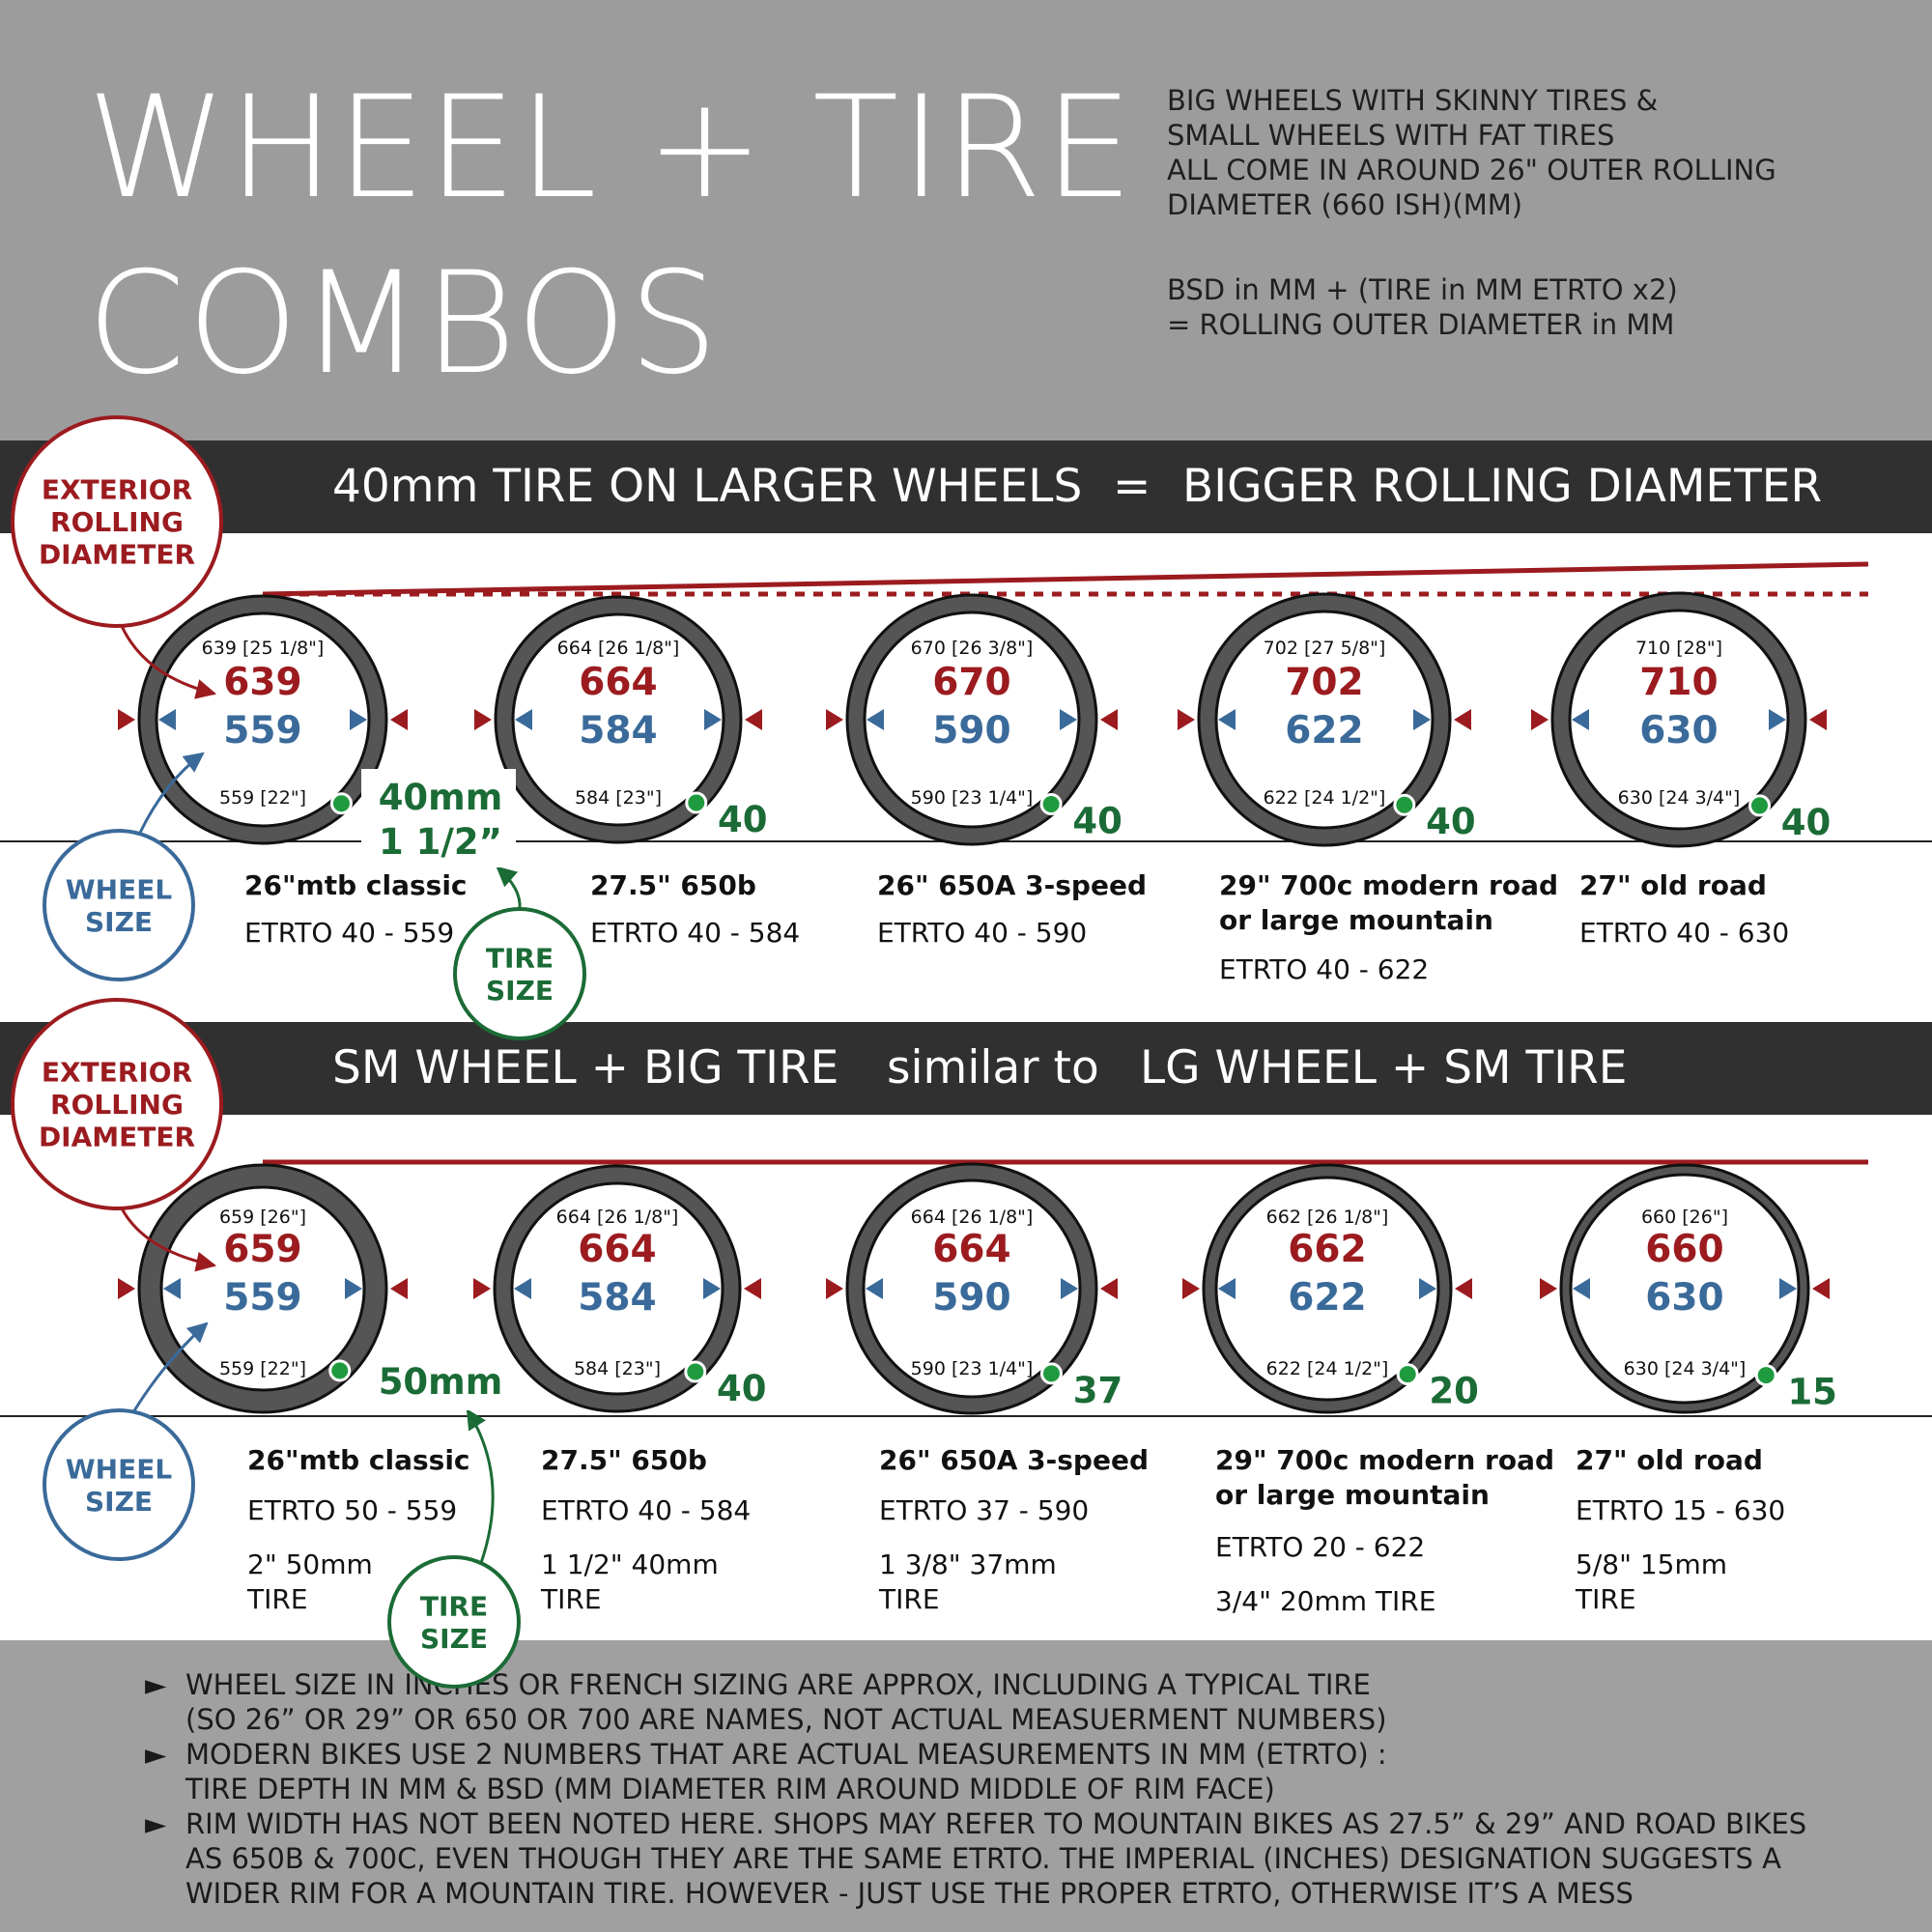  I want to click on exterior-diameter-callout-ring, so click(117, 521).